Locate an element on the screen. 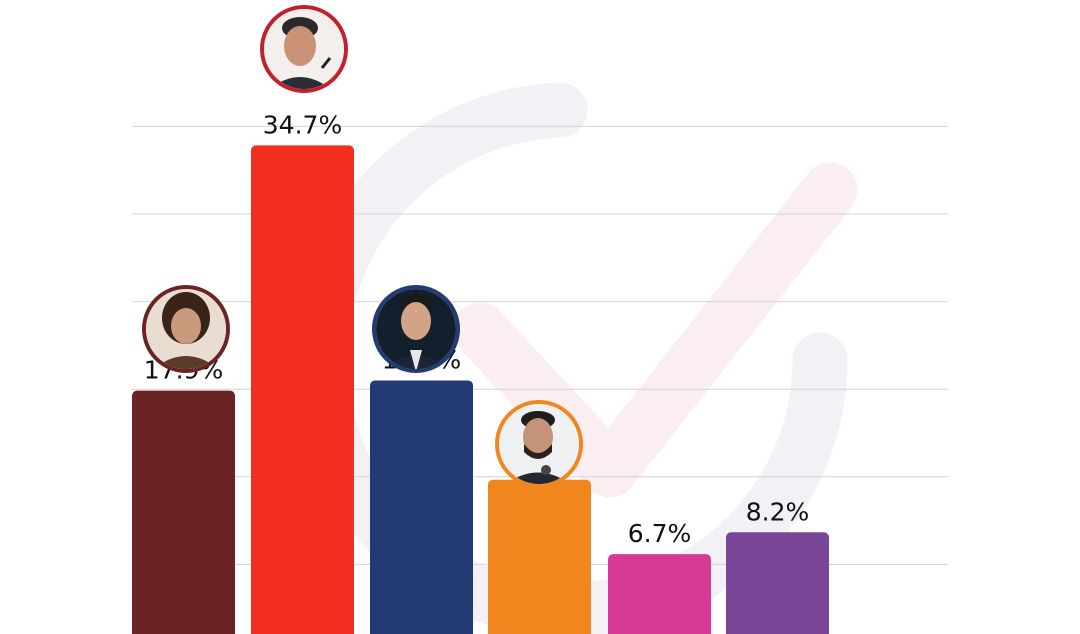 This screenshot has width=1080, height=634. value-label: 6.7% is located at coordinates (660, 533).